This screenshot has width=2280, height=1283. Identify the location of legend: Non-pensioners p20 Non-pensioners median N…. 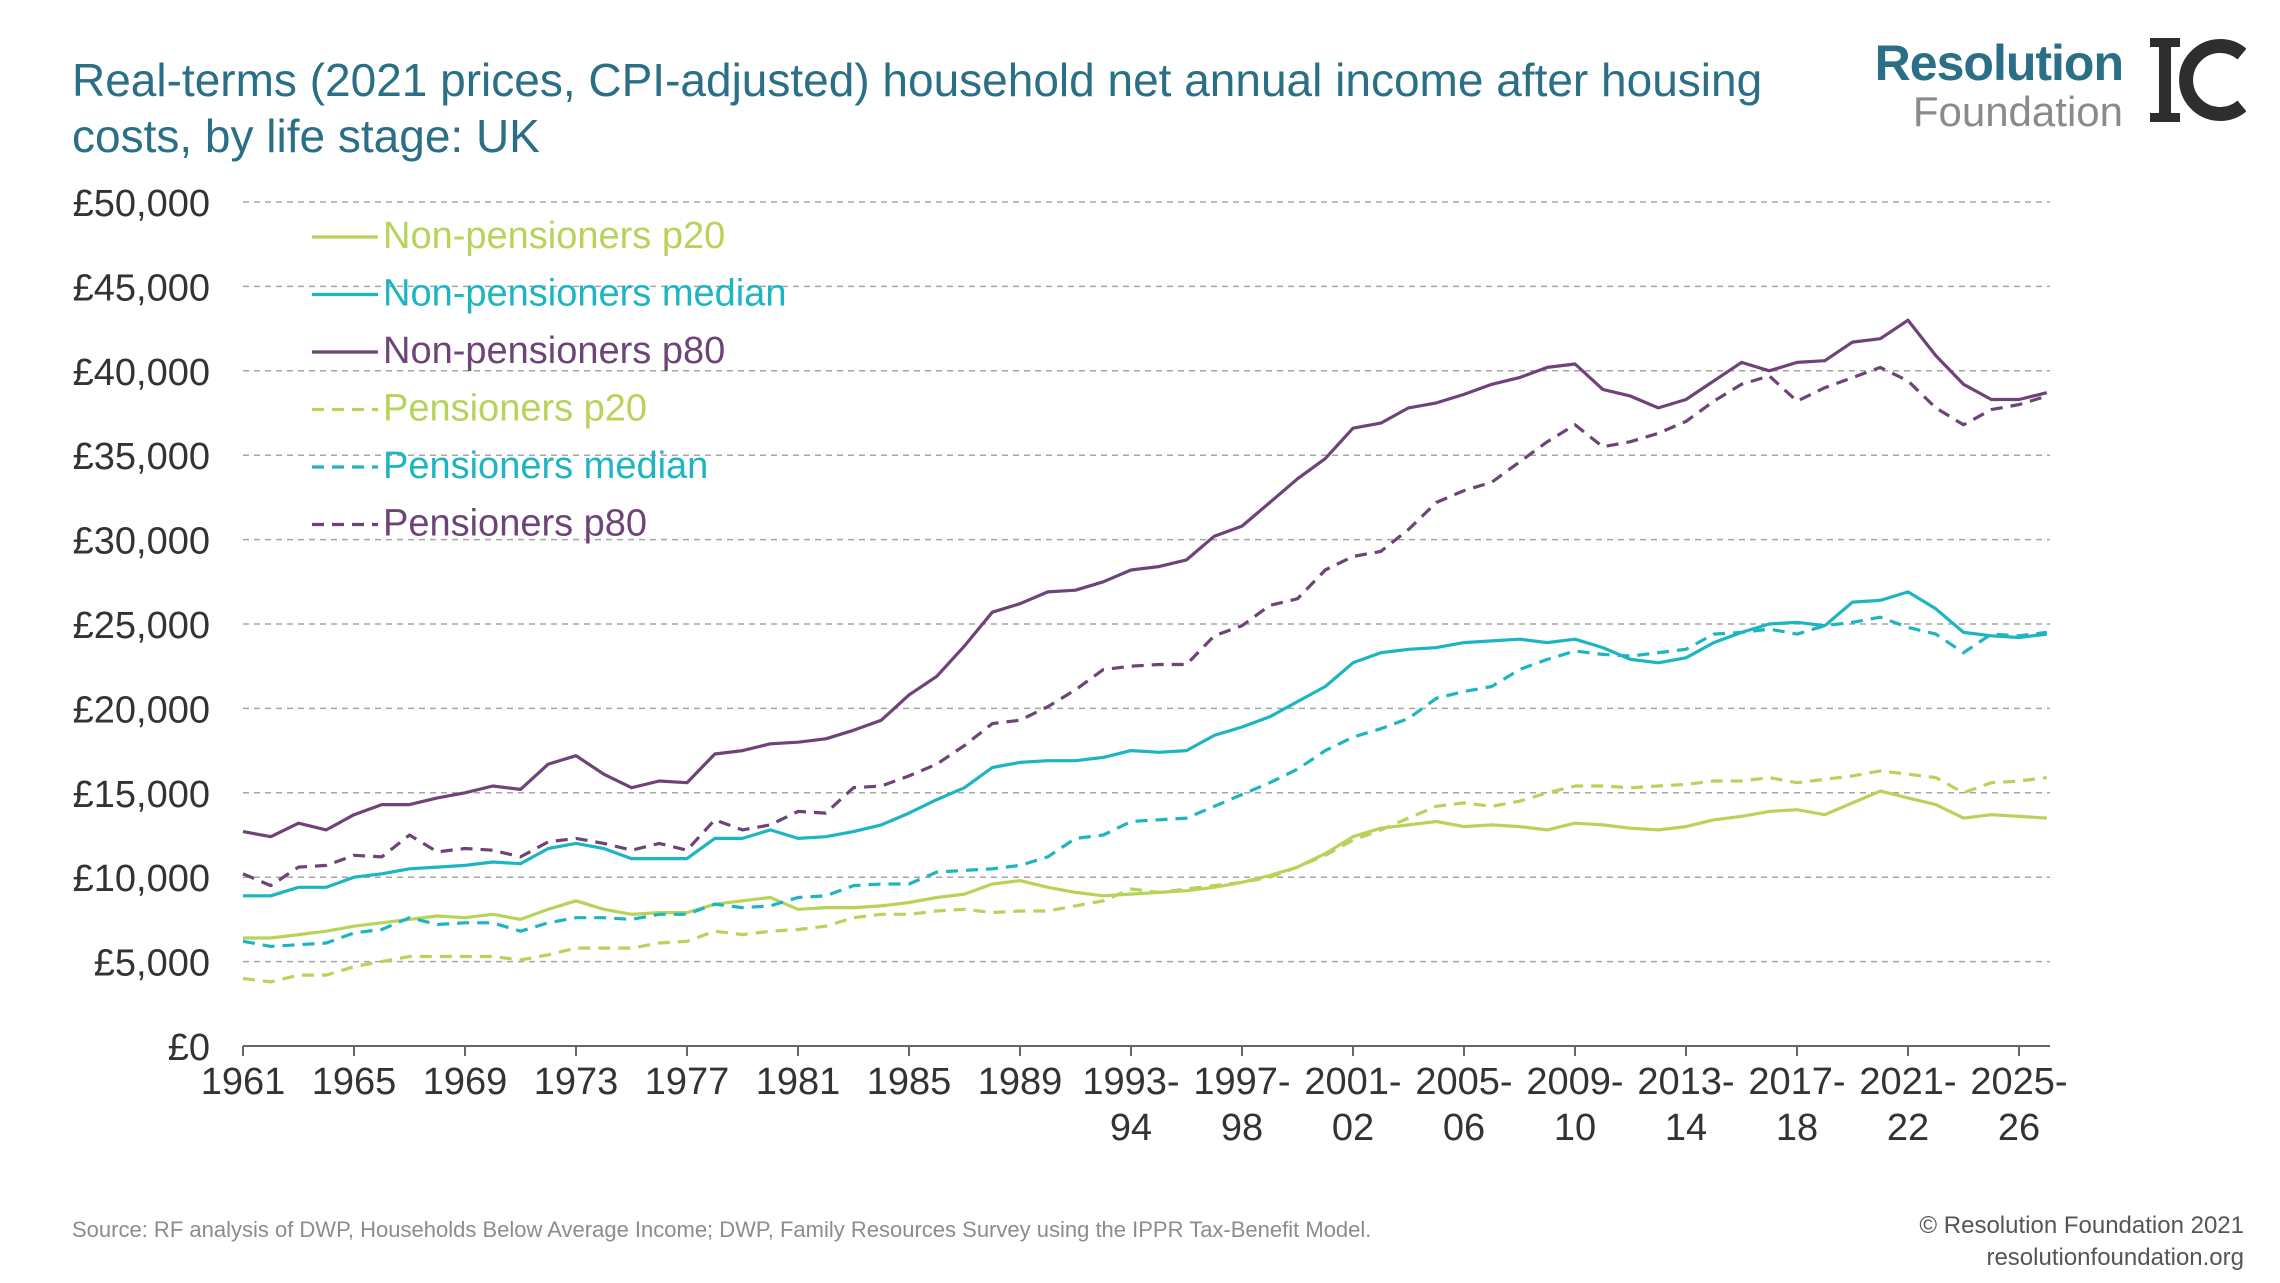
(549, 380).